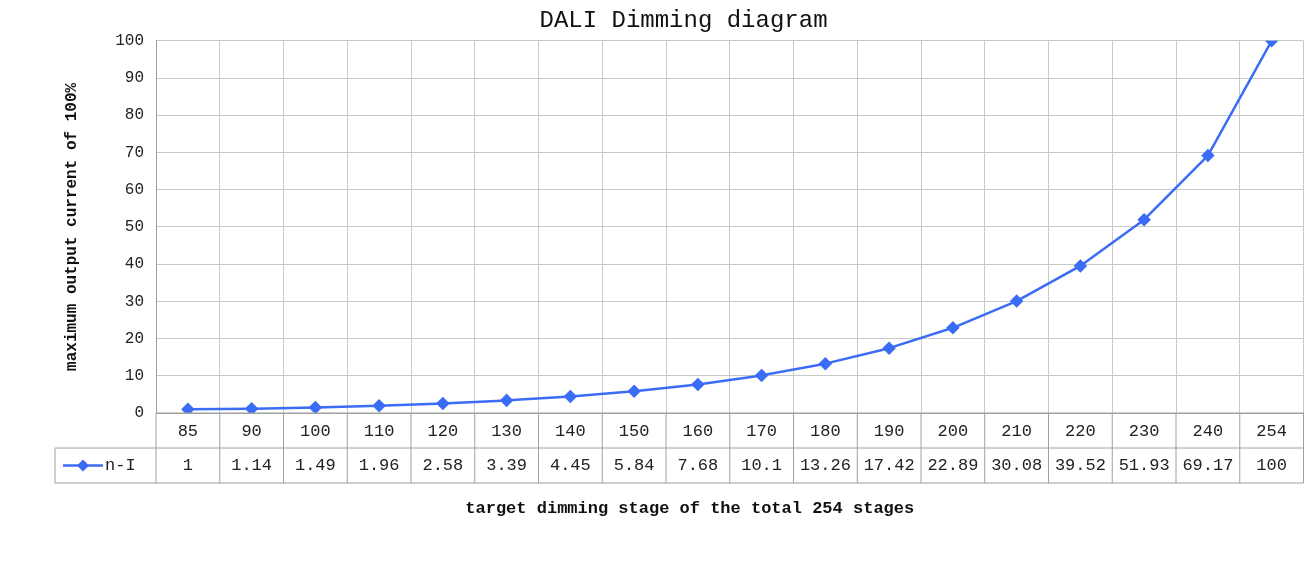 The height and width of the screenshot is (577, 1311). What do you see at coordinates (134, 115) in the screenshot?
I see `y-tick-label: 80` at bounding box center [134, 115].